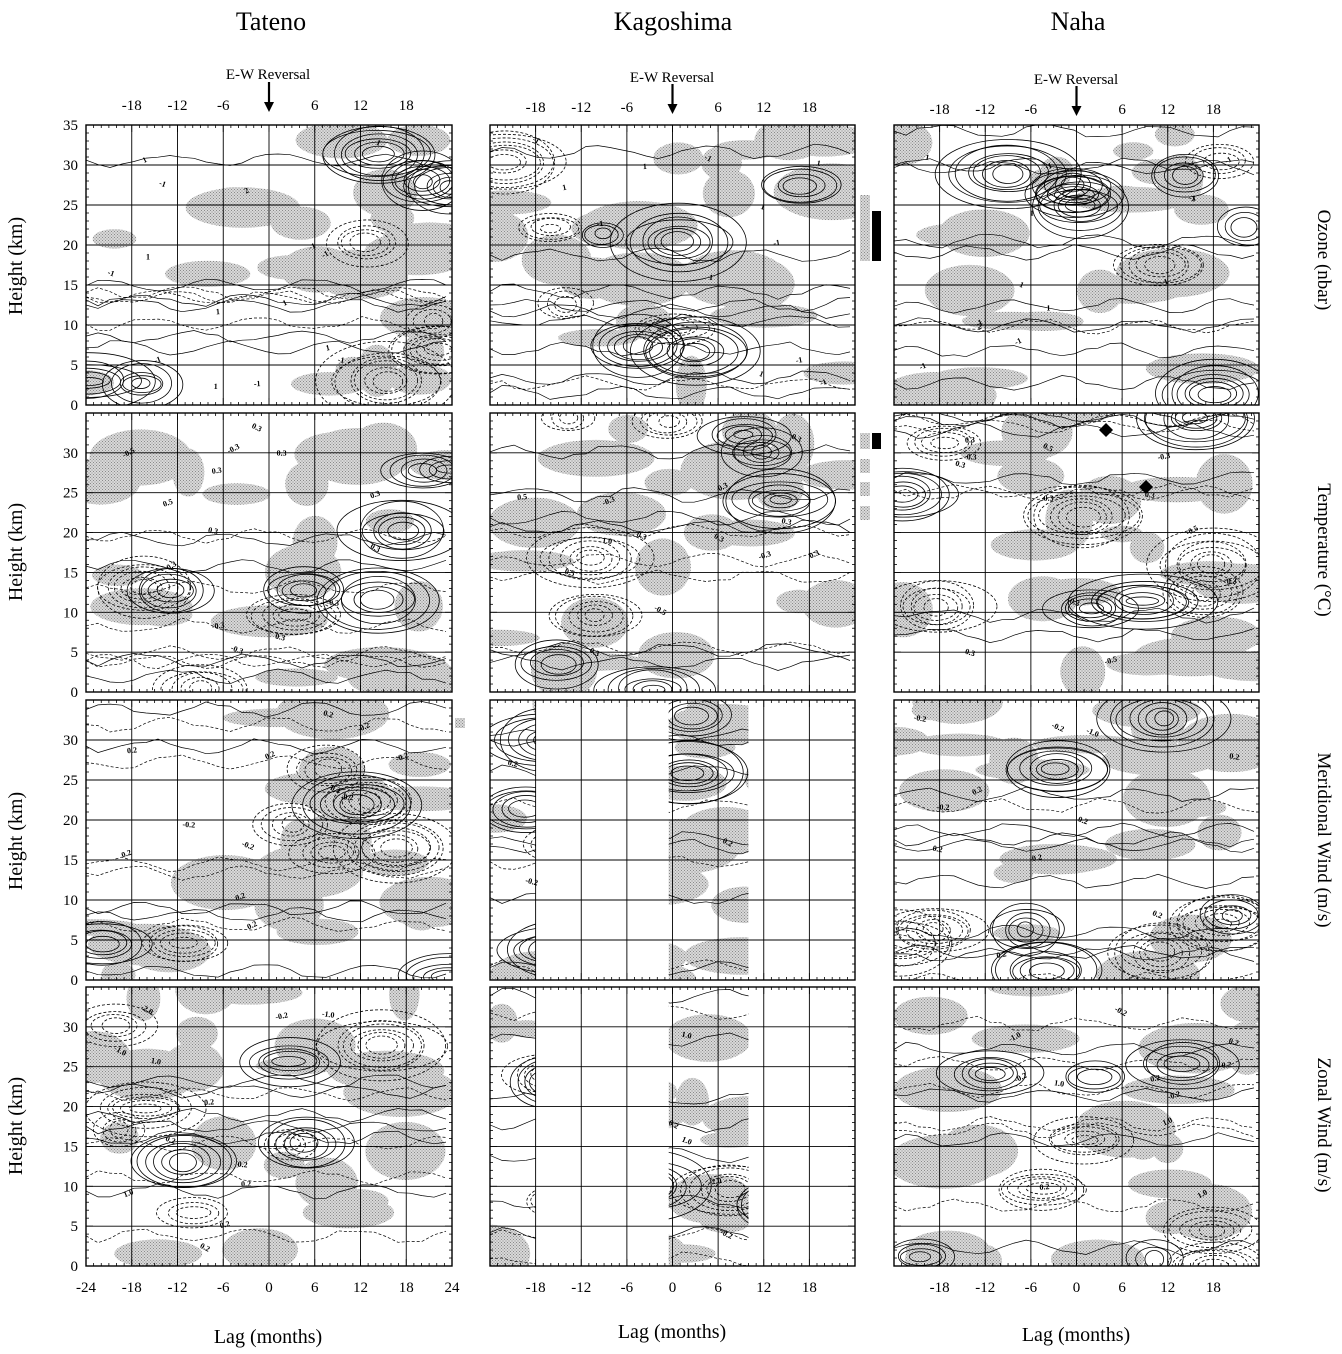  What do you see at coordinates (718, 1288) in the screenshot?
I see `x-bottom-tick-label: 6` at bounding box center [718, 1288].